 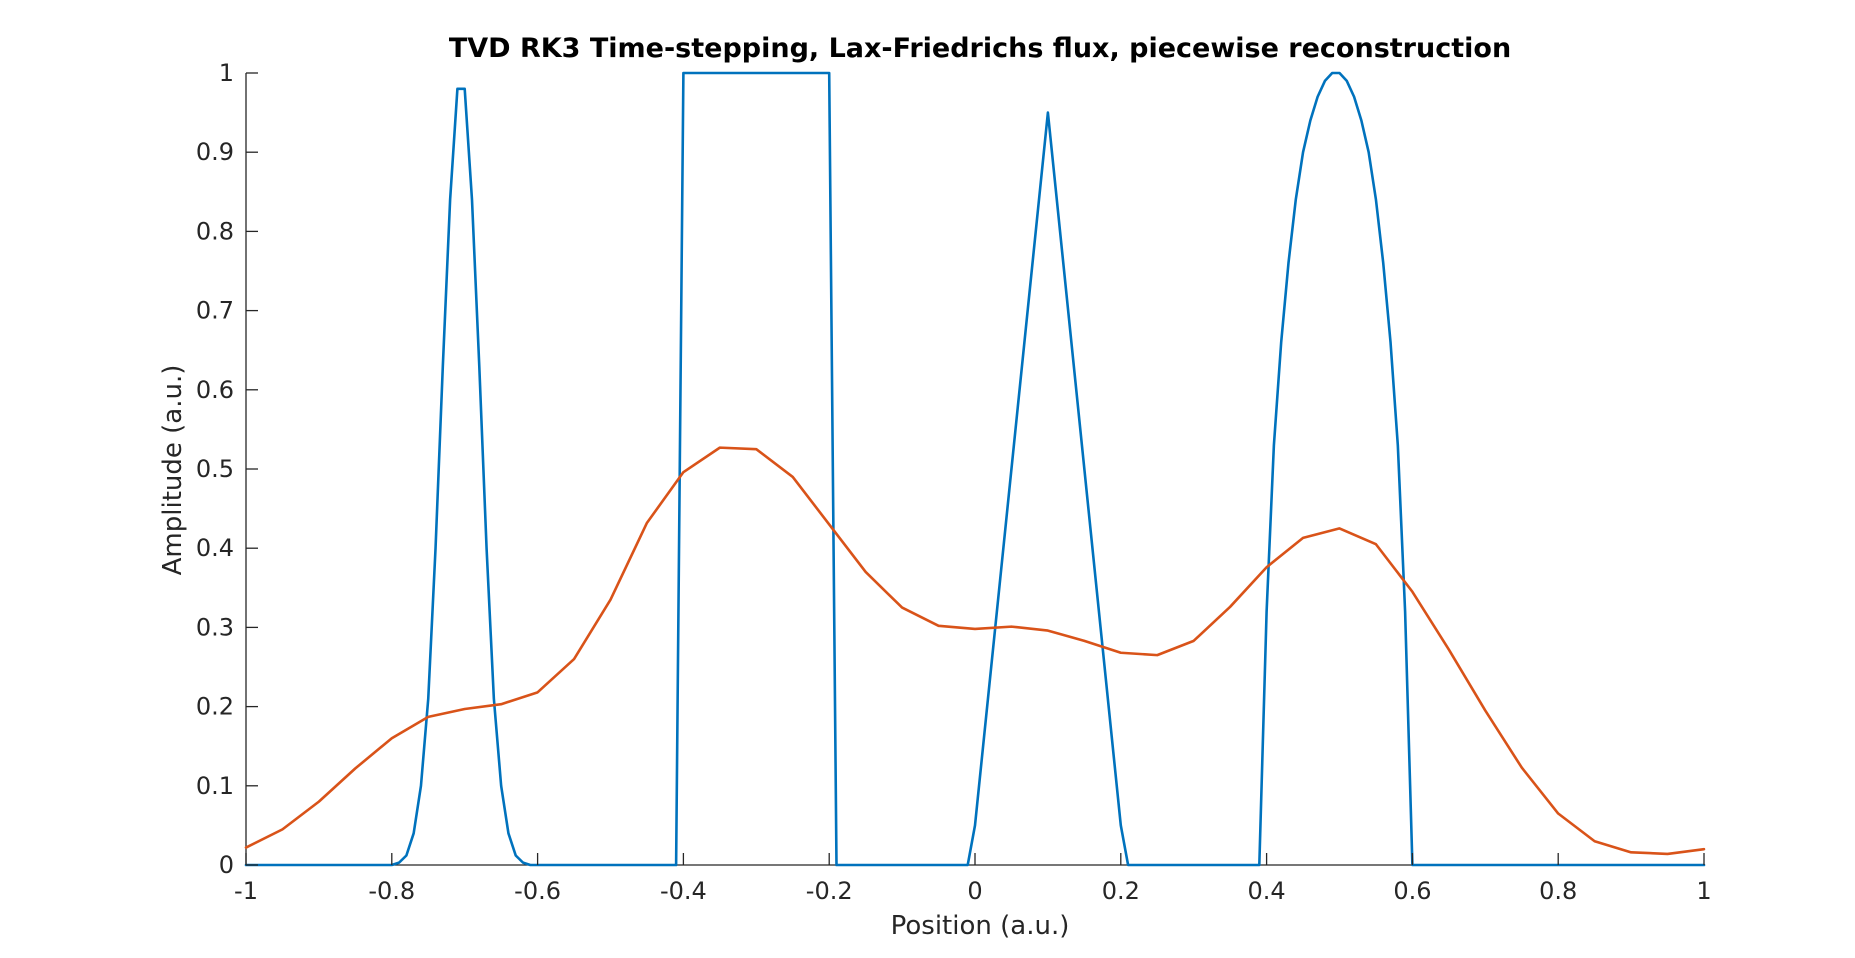 I want to click on x-tick-label: 0.4, so click(x=1267, y=891).